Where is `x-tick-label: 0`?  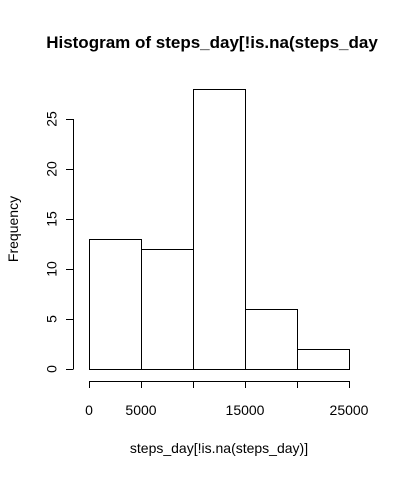 x-tick-label: 0 is located at coordinates (89, 410).